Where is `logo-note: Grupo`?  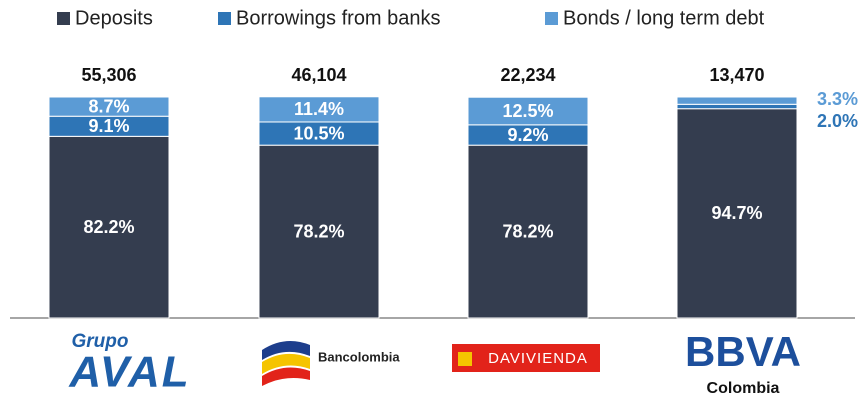 logo-note: Grupo is located at coordinates (100, 341).